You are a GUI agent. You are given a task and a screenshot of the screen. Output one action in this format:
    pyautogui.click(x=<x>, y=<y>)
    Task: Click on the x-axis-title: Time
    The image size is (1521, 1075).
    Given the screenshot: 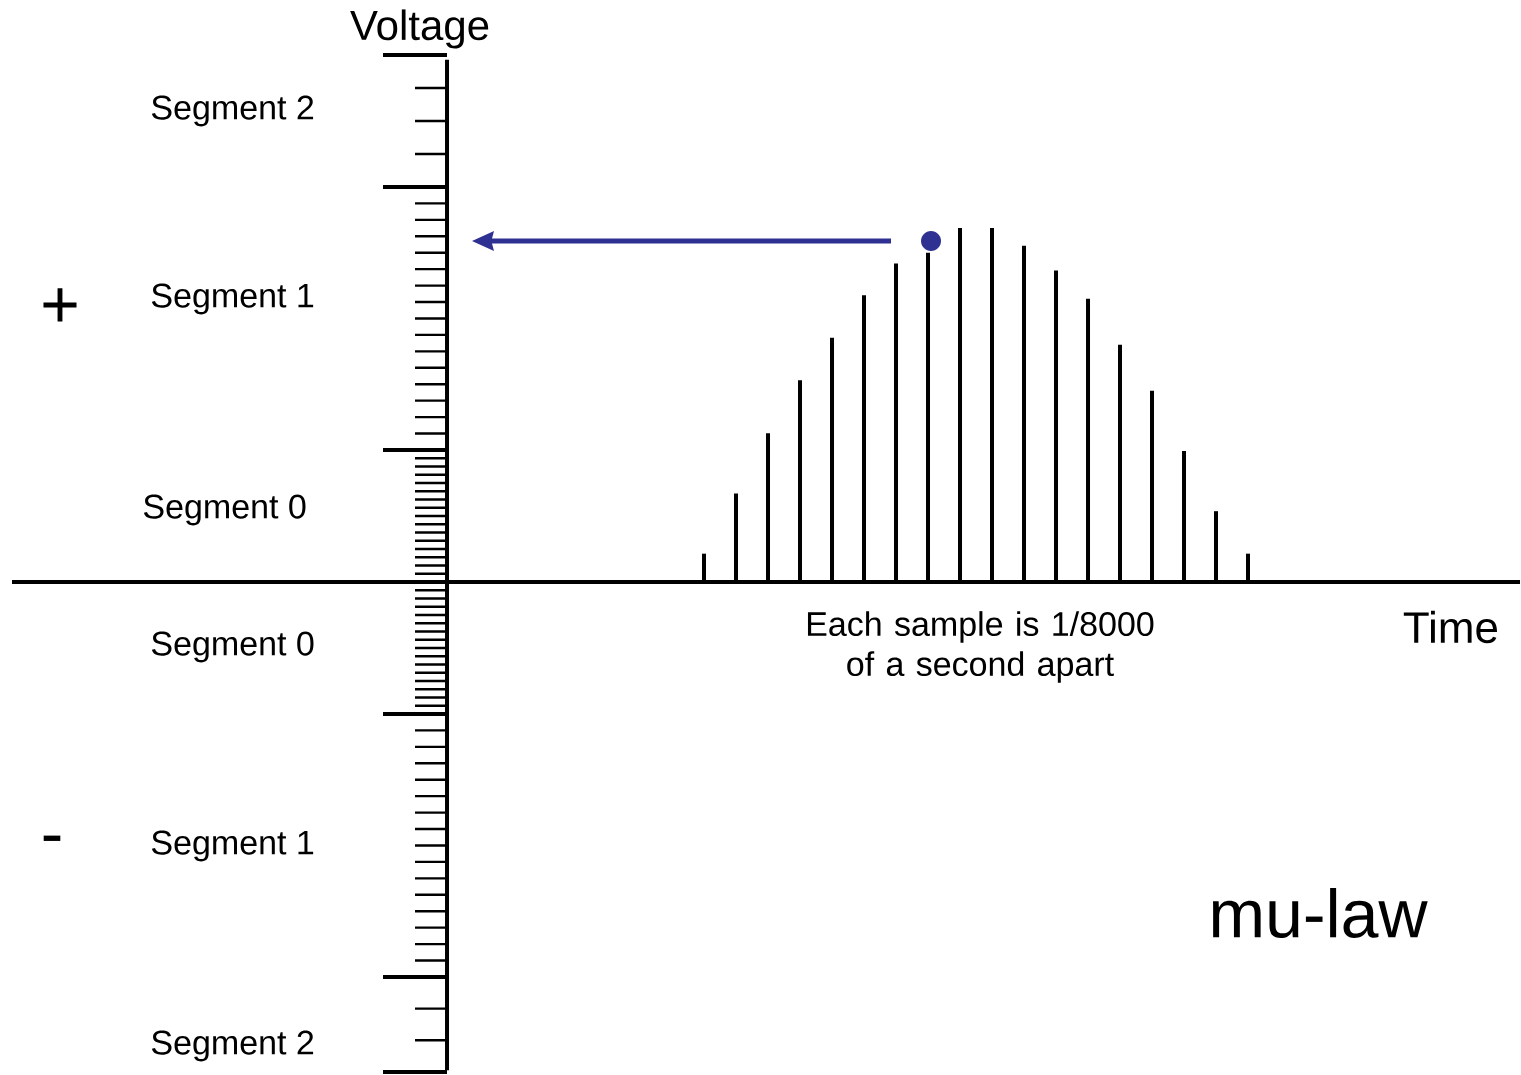 What is the action you would take?
    pyautogui.click(x=1450, y=627)
    